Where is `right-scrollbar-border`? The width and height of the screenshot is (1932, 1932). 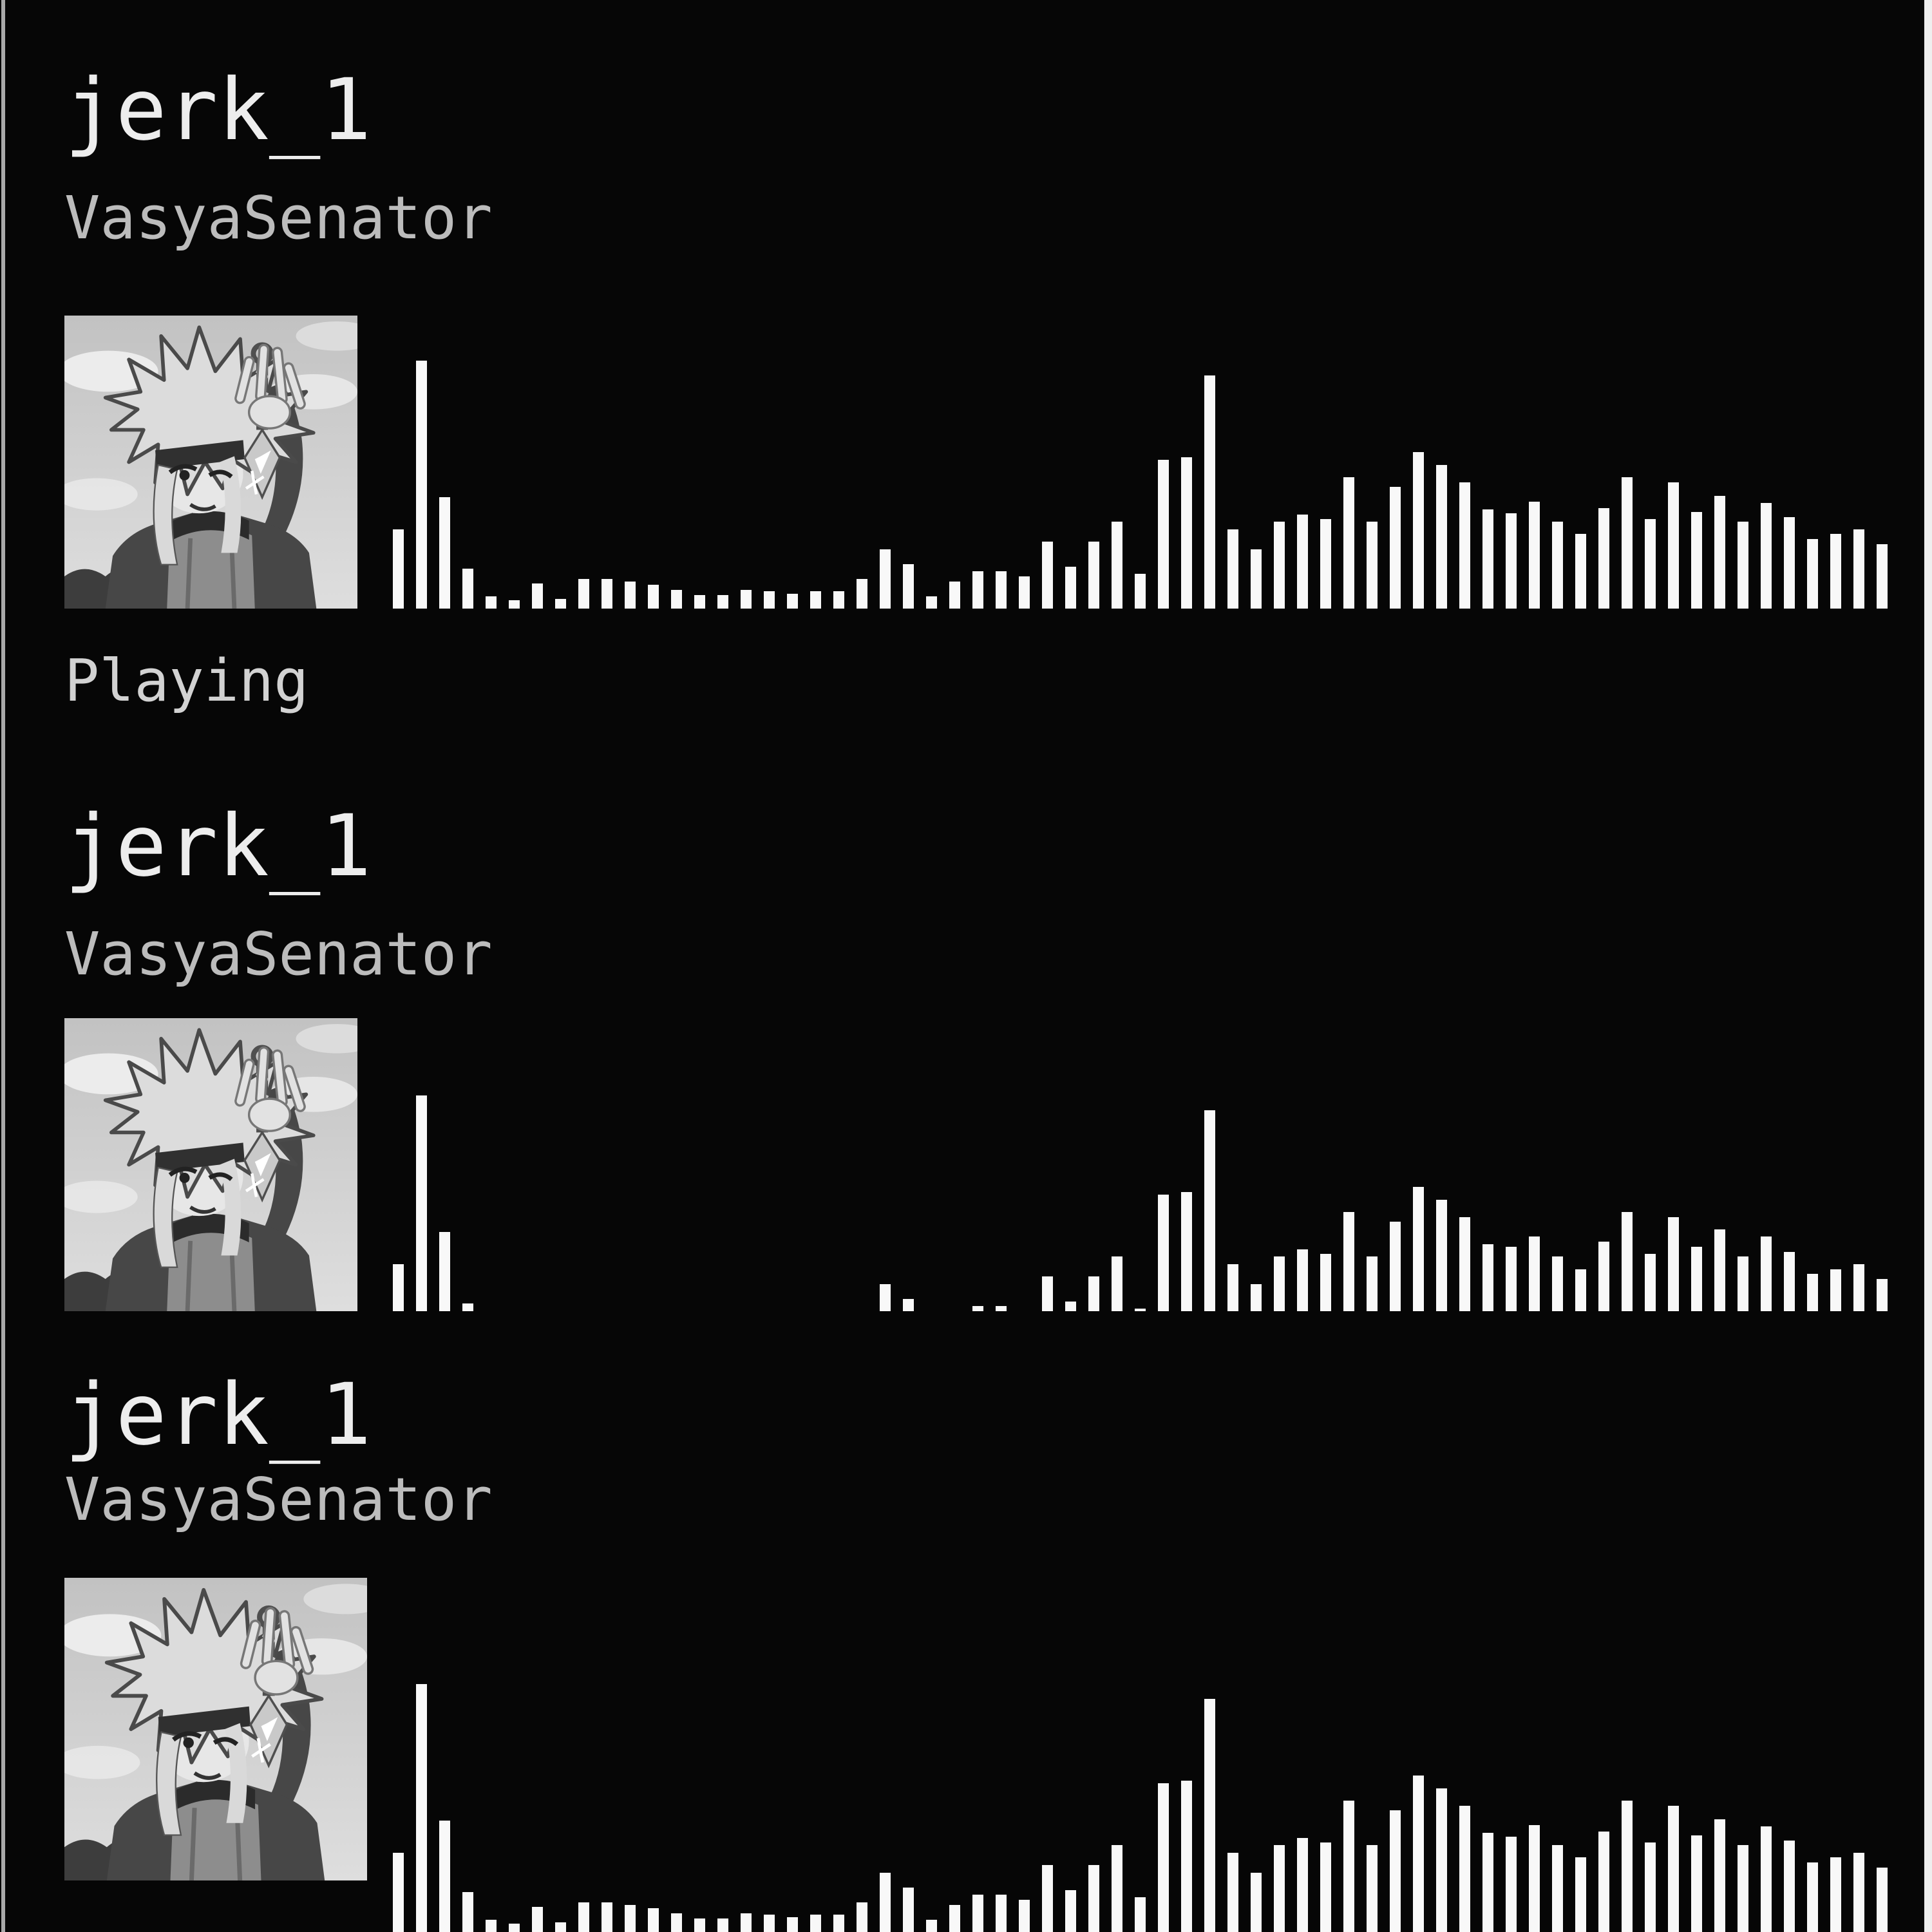 right-scrollbar-border is located at coordinates (1928, 966).